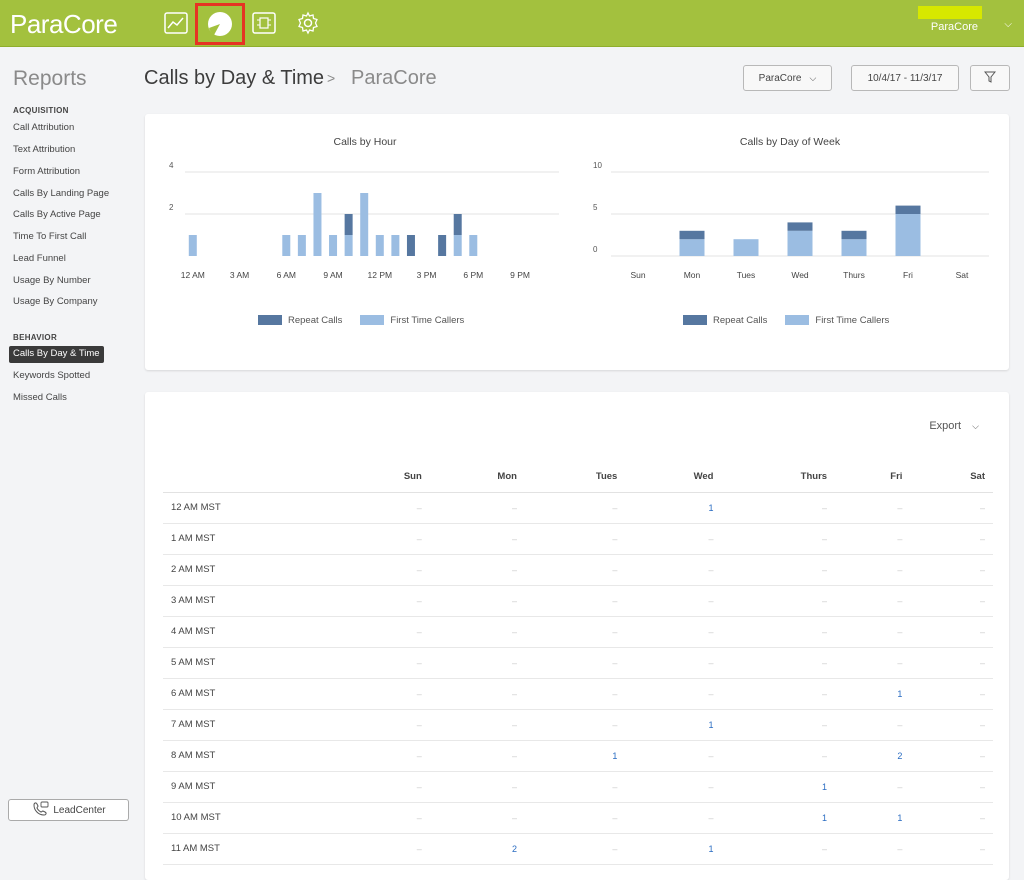 The height and width of the screenshot is (880, 1024). I want to click on row-label: 10 AM MST, so click(251, 818).